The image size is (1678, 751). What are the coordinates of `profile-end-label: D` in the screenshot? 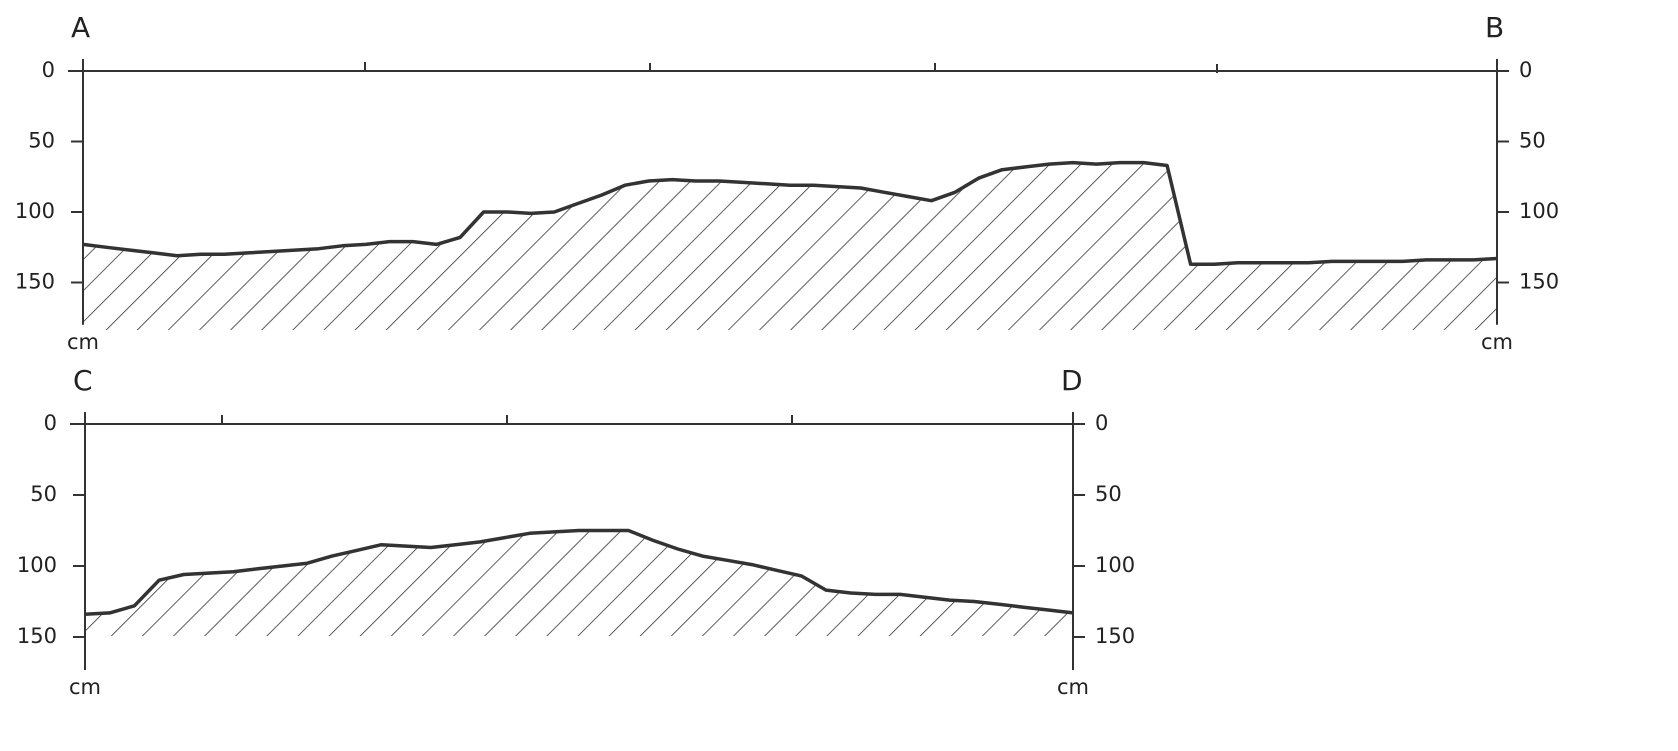 It's located at (1072, 380).